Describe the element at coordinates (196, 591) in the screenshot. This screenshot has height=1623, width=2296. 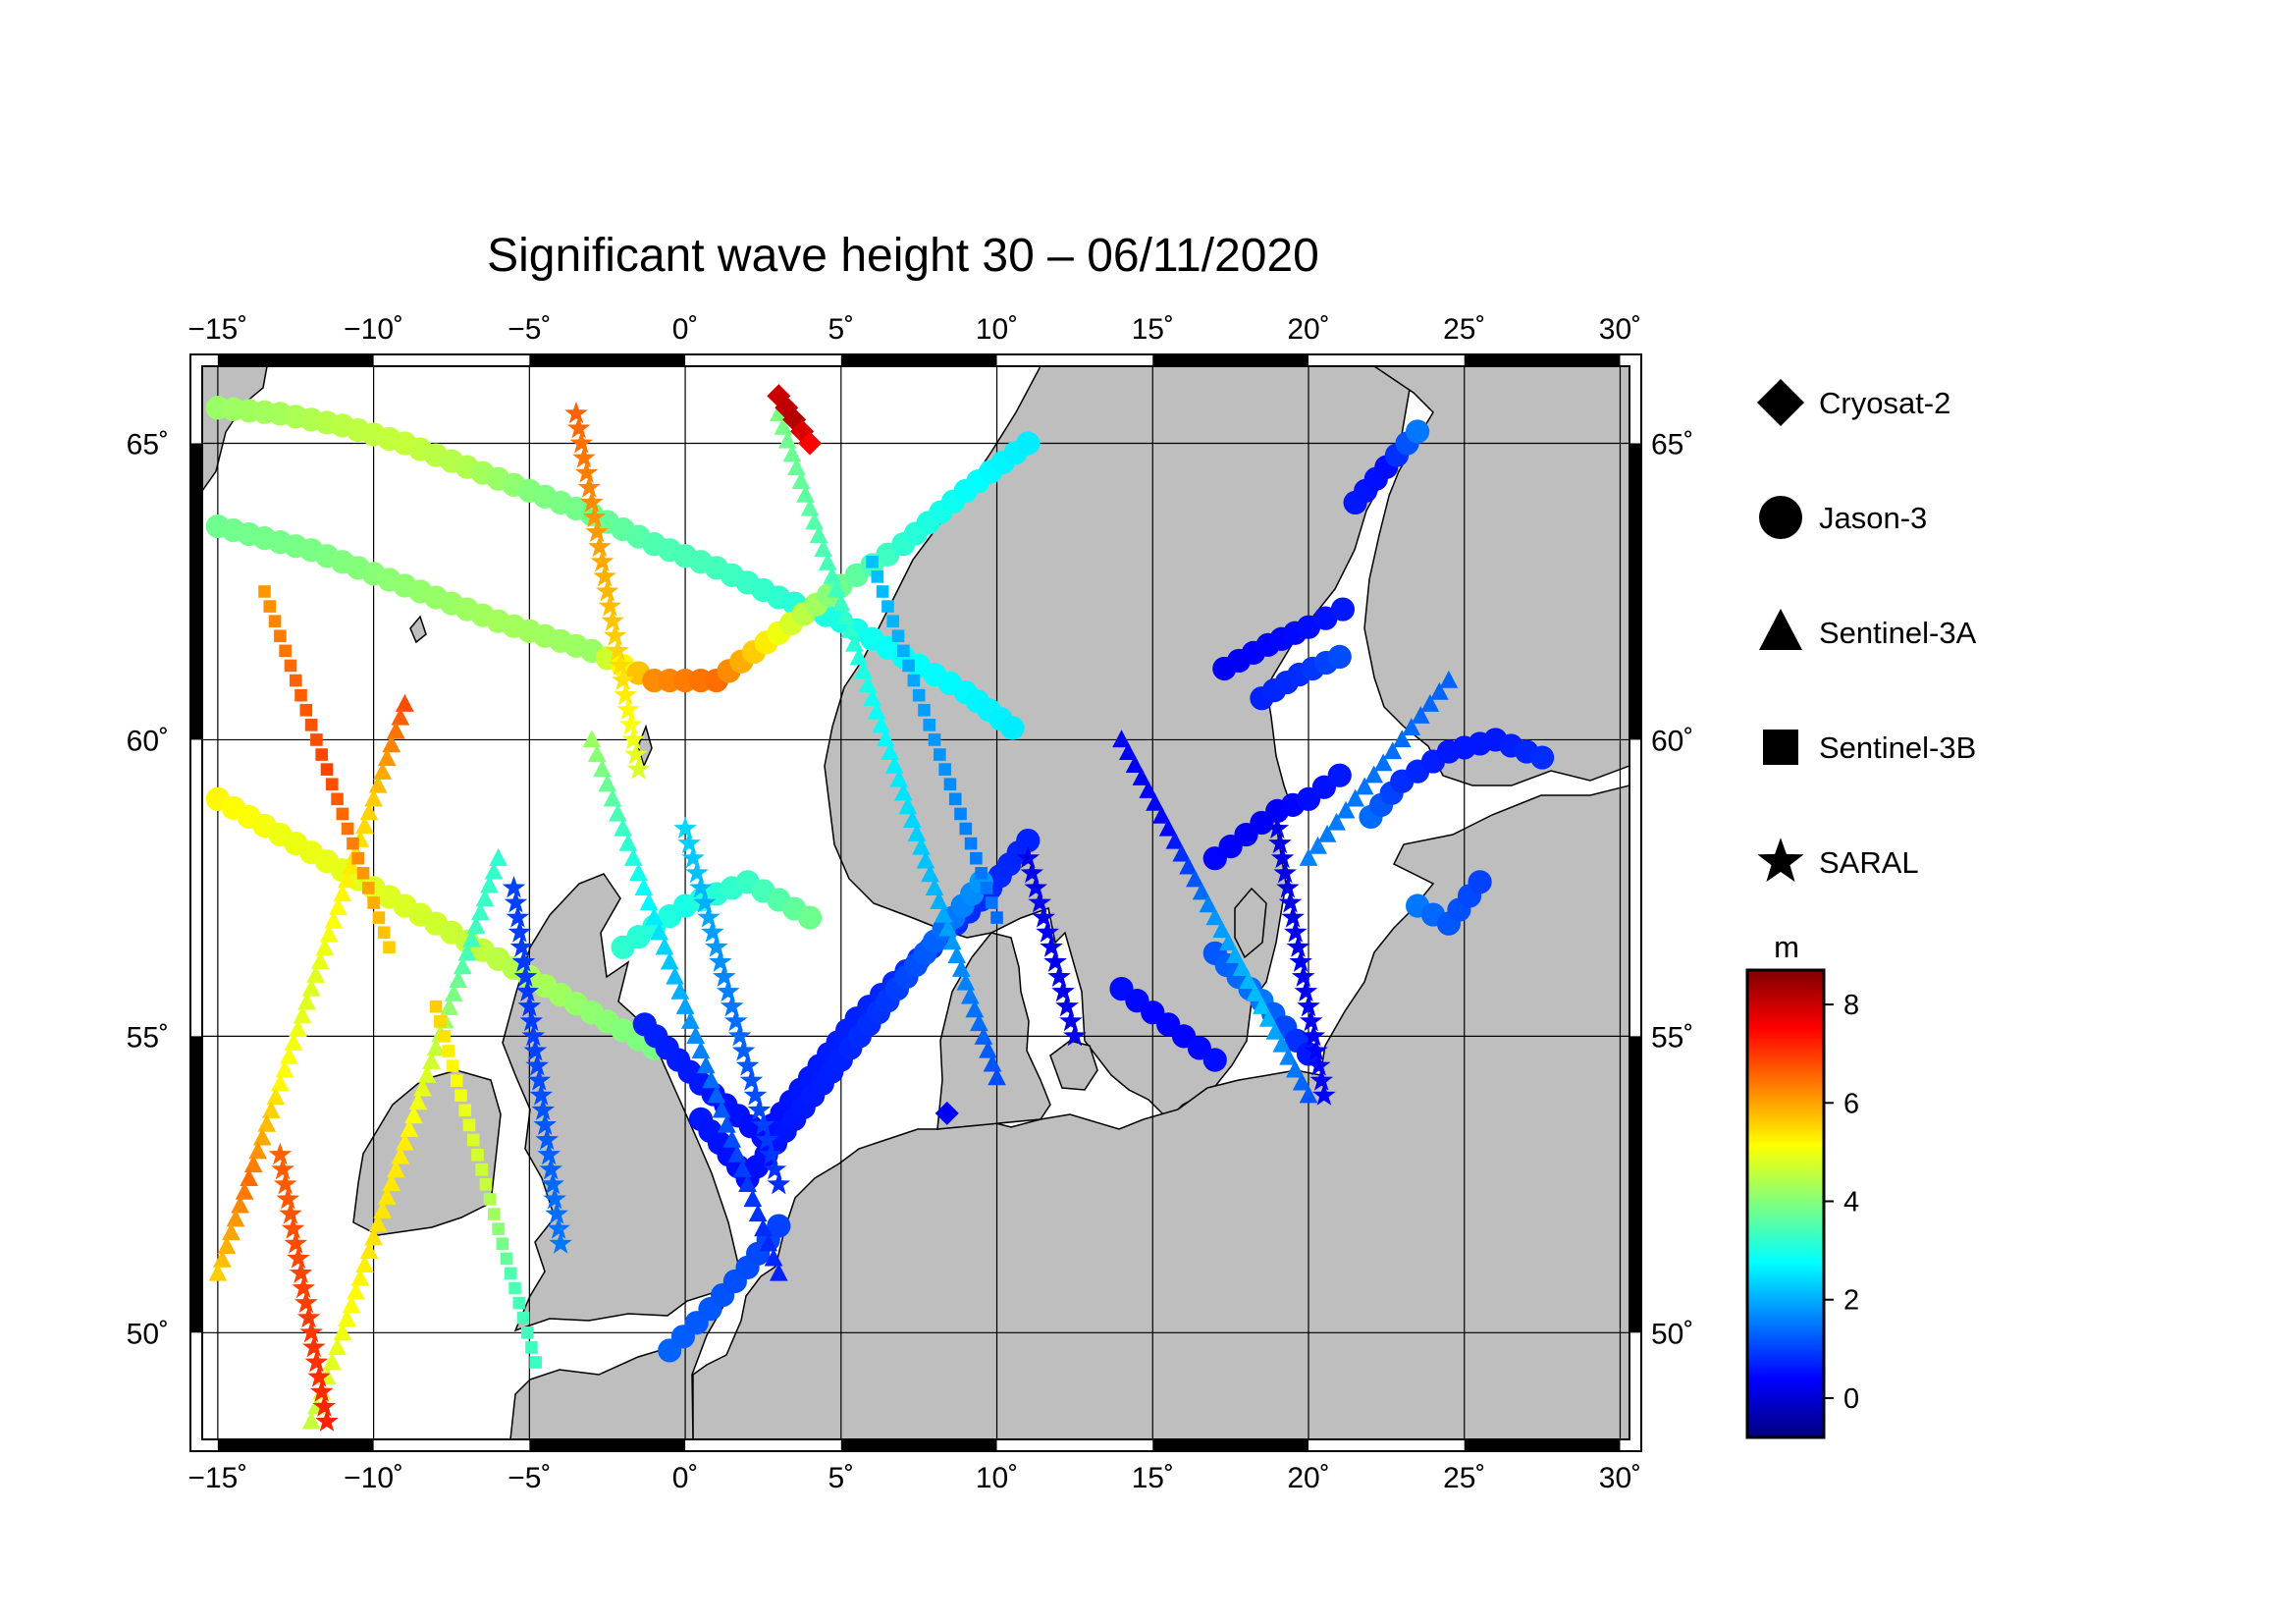
I see `frame-bar-left` at that location.